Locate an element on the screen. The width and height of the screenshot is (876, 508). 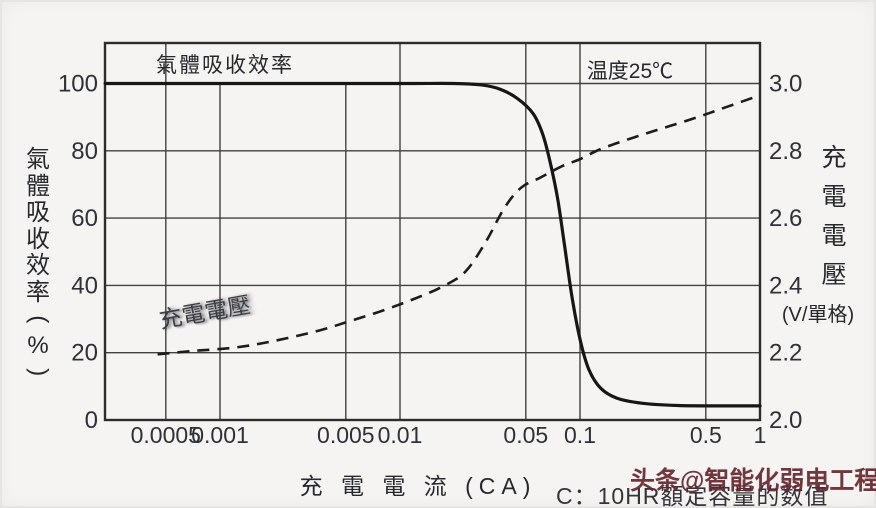
x-axis-title: 充 電 電 流 (CA) is located at coordinates (418, 486).